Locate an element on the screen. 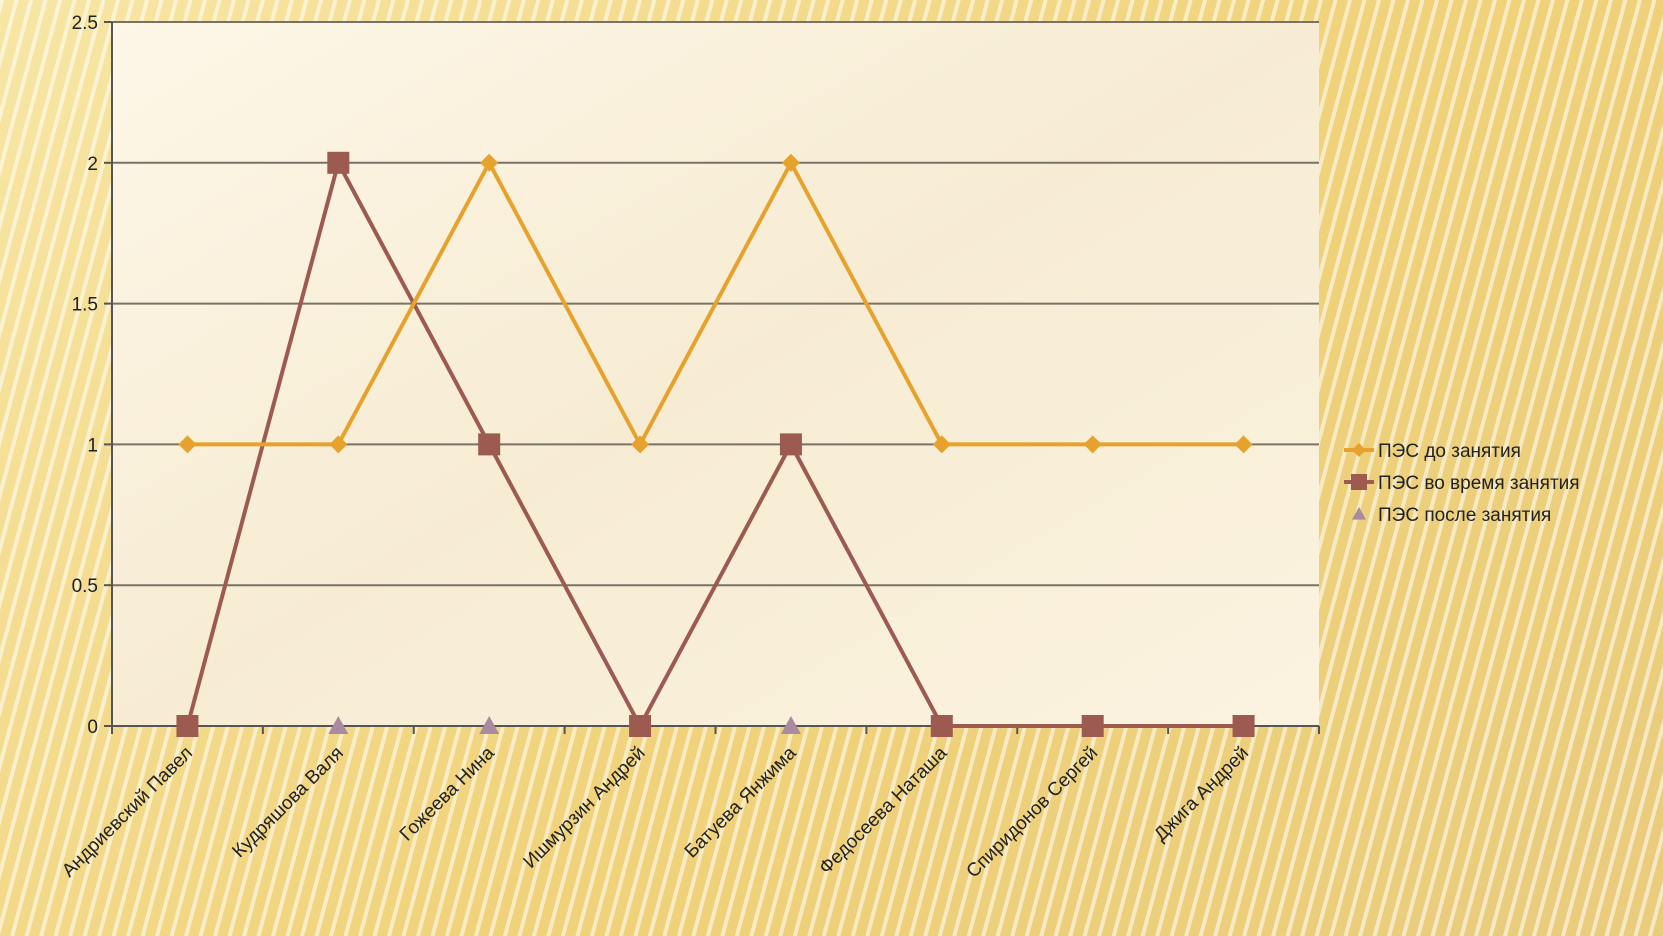  legend-item-1: ПЭС до занятия is located at coordinates (1432, 451).